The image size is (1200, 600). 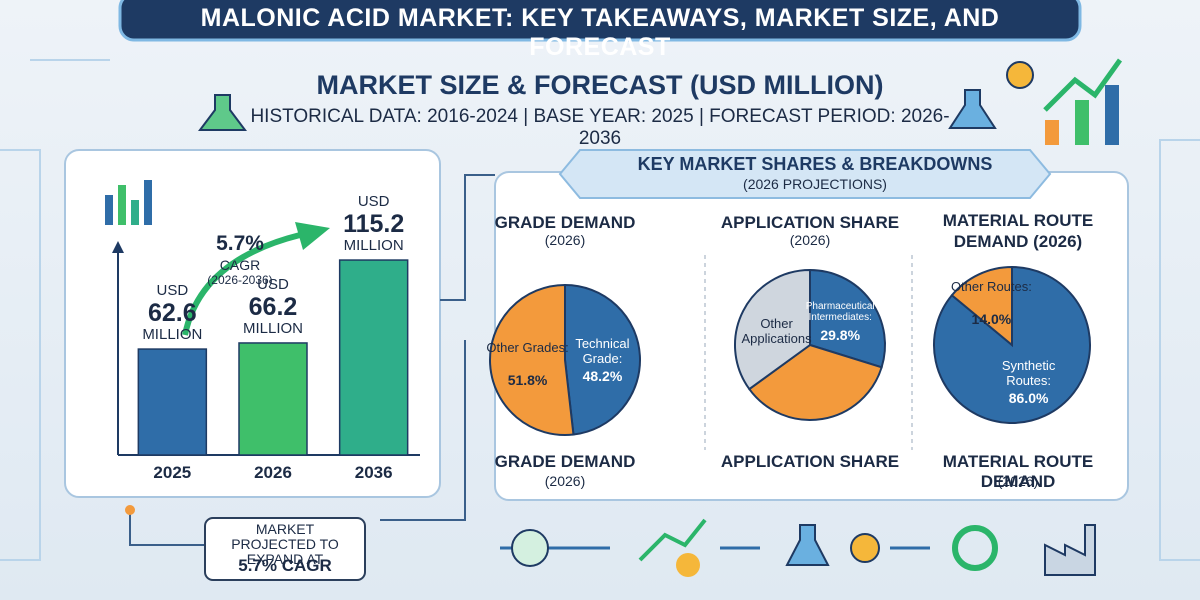 I want to click on callout-box, so click(x=285, y=549).